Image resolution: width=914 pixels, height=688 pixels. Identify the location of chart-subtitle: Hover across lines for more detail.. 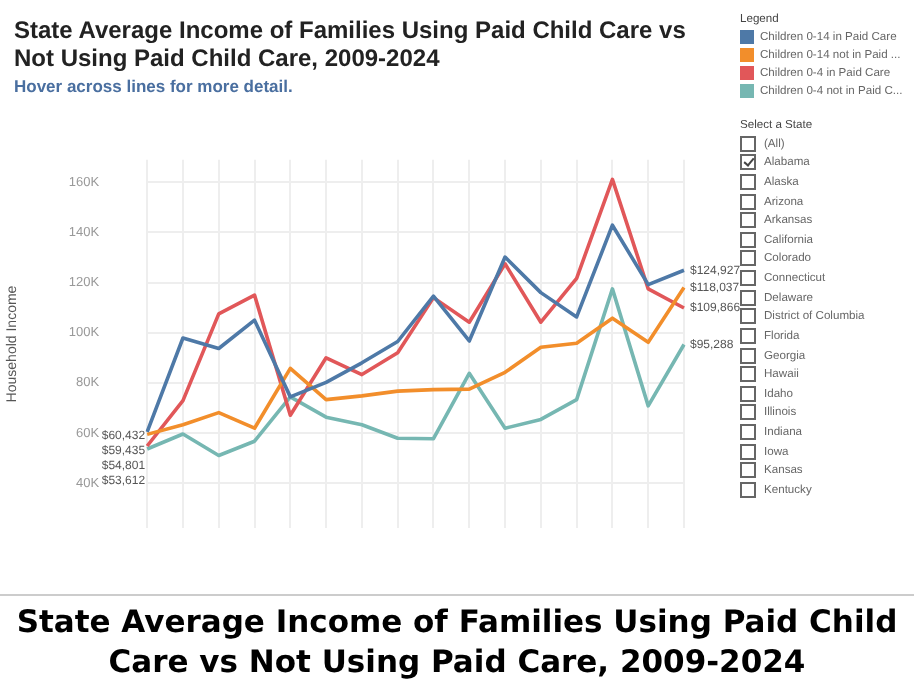
(153, 86).